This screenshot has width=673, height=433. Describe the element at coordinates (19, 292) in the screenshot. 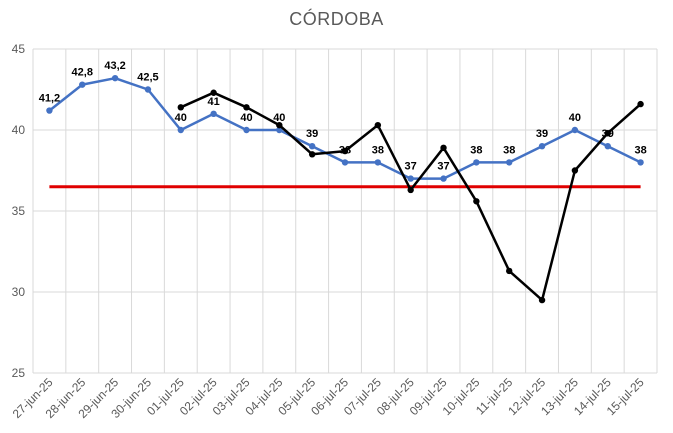

I see `y-tick-label: 30` at that location.